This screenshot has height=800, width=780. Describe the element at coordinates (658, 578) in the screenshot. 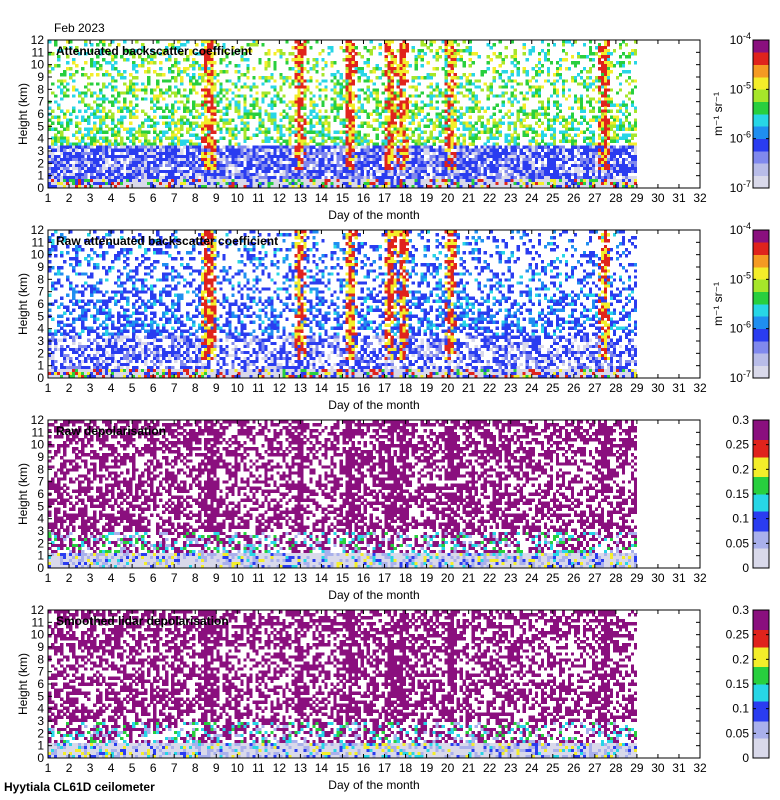

I see `x-tick-label: 30` at that location.